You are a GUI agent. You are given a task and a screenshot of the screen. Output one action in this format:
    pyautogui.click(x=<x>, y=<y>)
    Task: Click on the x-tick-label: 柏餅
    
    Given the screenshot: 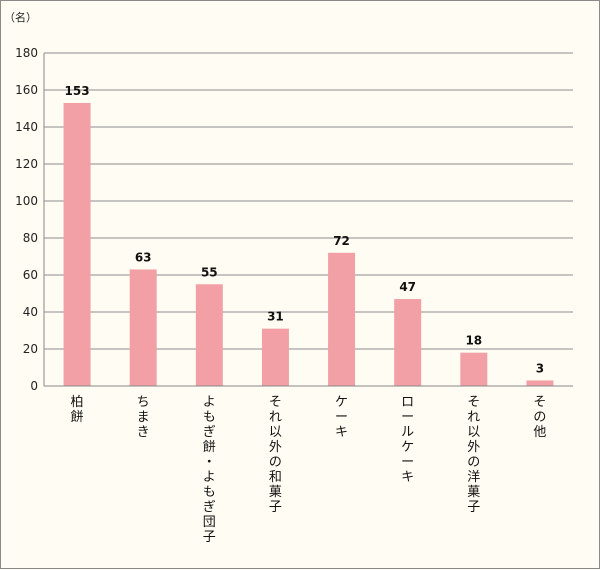 What is the action you would take?
    pyautogui.click(x=77, y=410)
    